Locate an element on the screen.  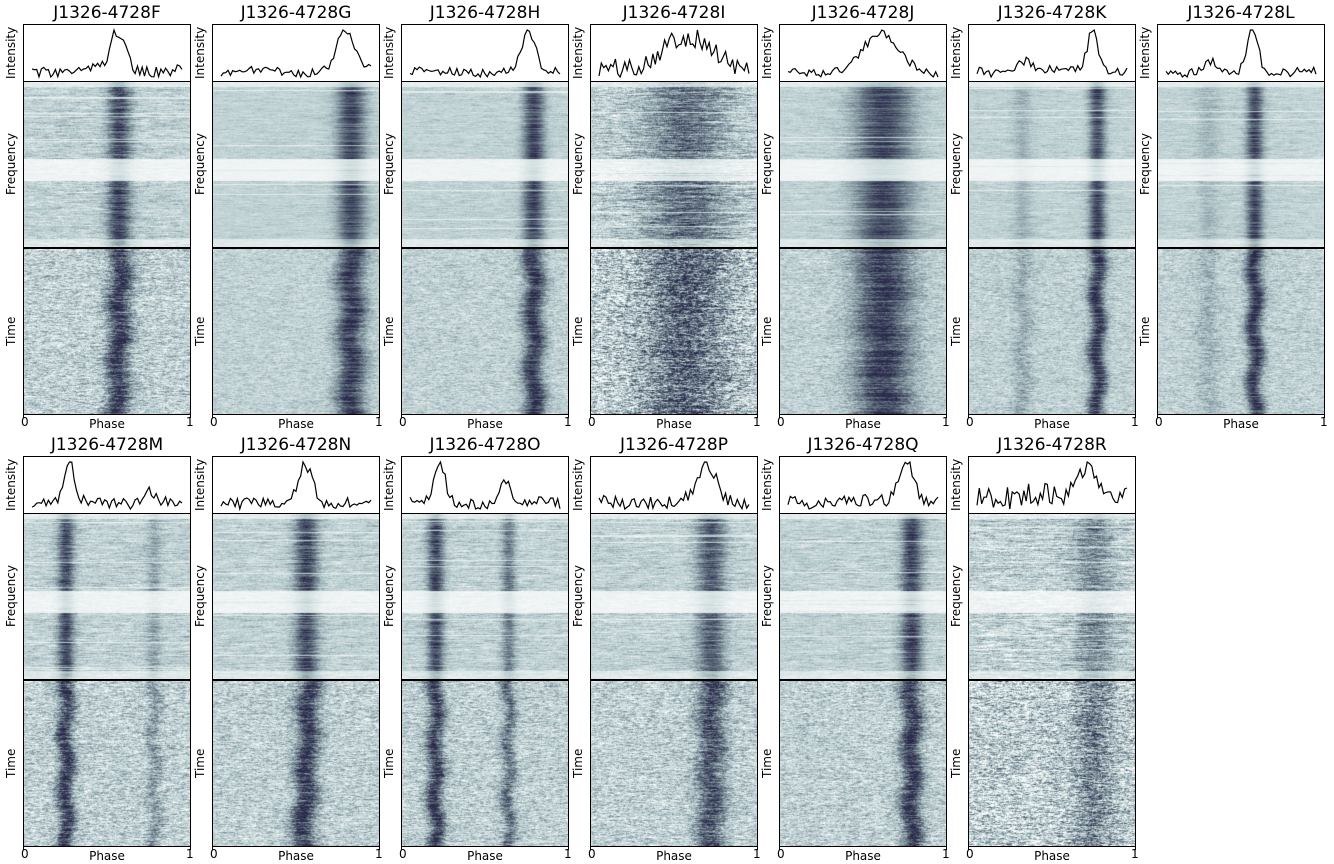
panel-title: J1326-4728R is located at coordinates (1052, 445).